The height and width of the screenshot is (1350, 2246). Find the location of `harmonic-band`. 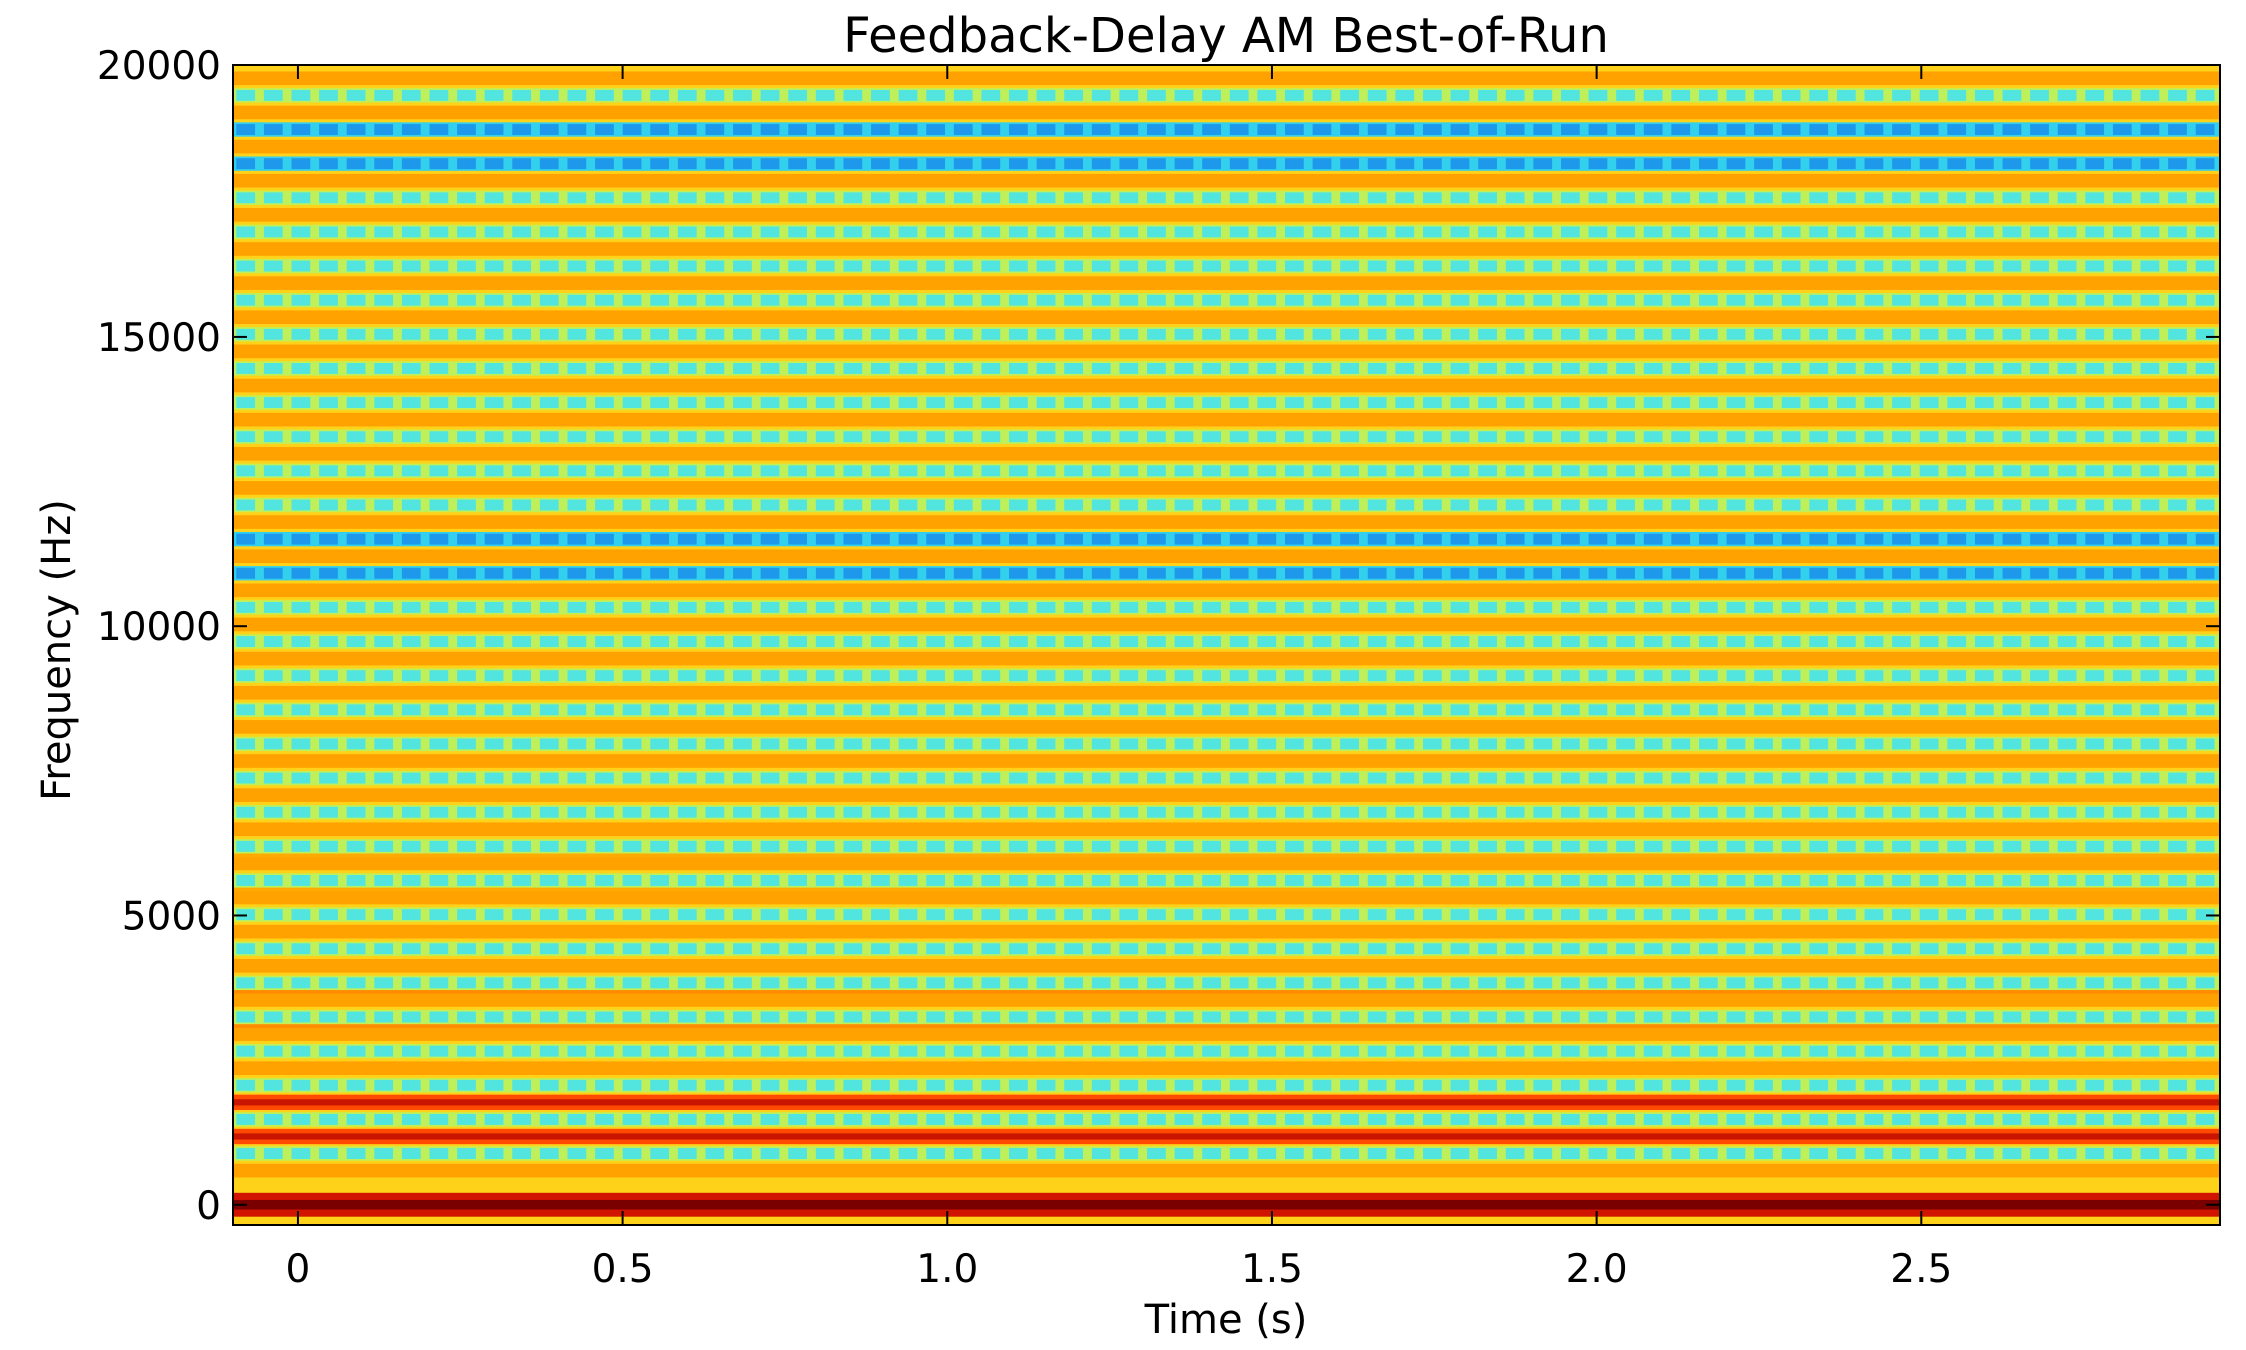

harmonic-band is located at coordinates (1226, 1034).